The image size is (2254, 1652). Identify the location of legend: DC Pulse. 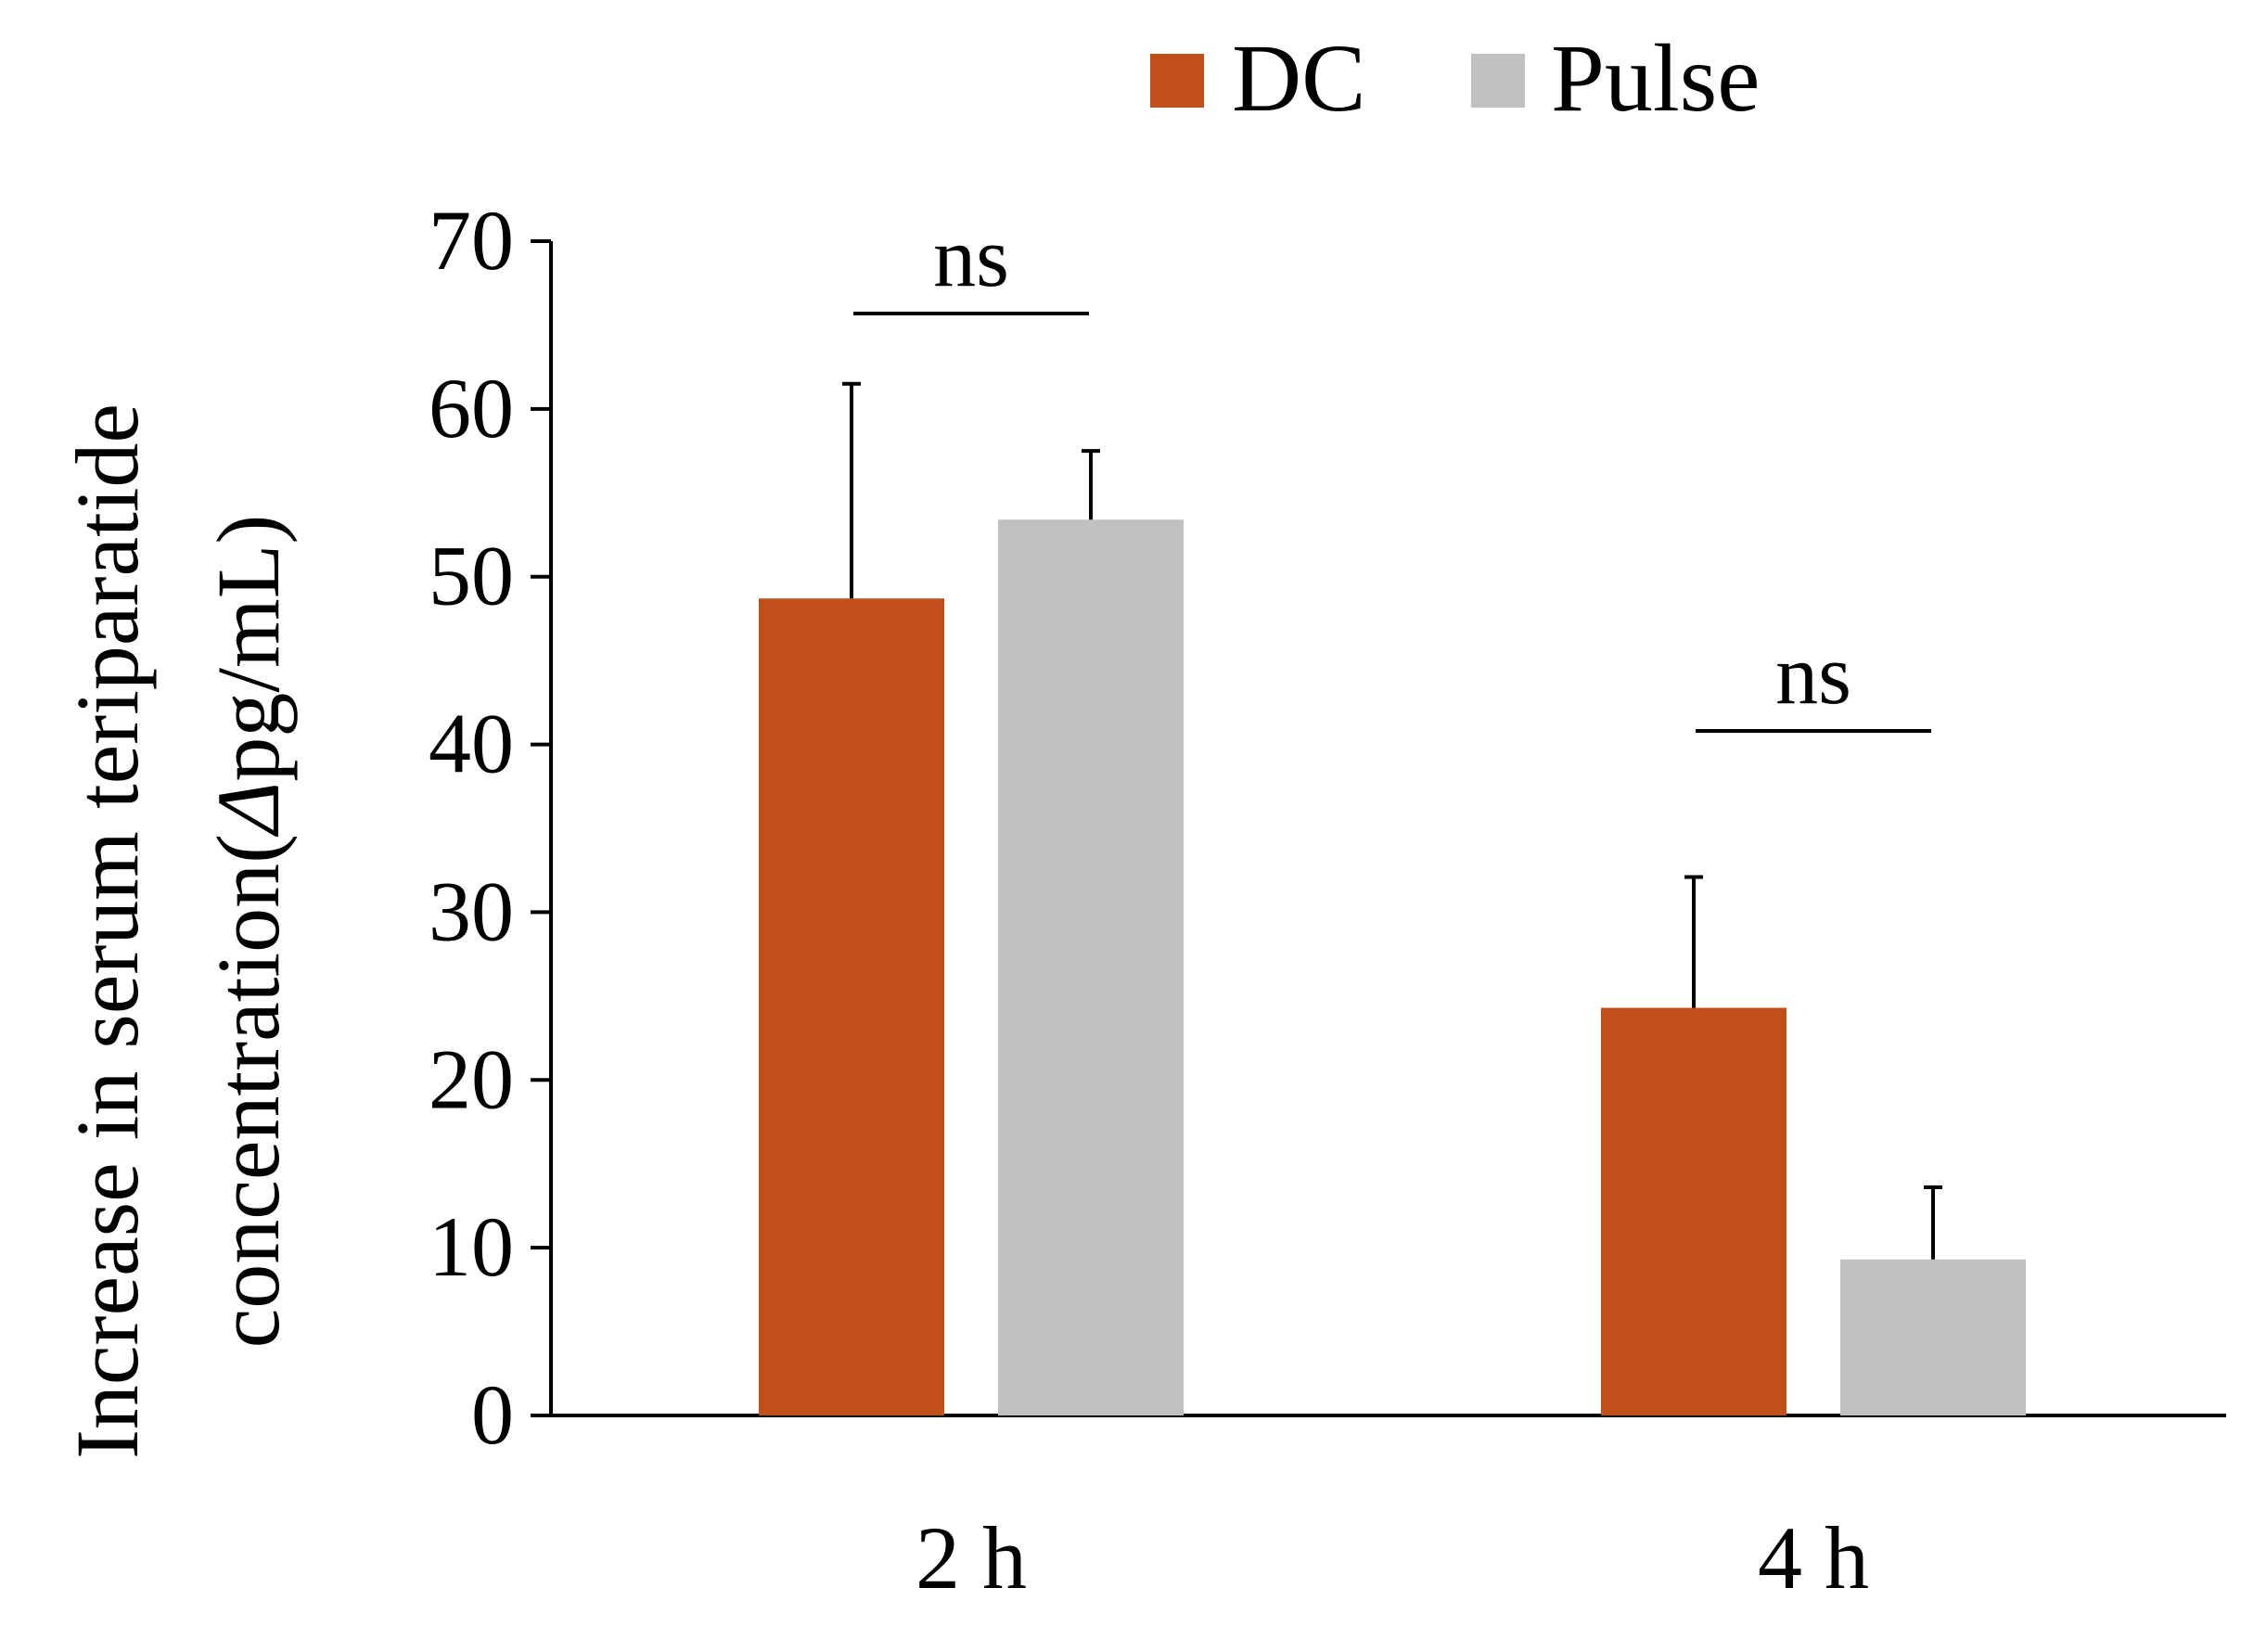
(1455, 78).